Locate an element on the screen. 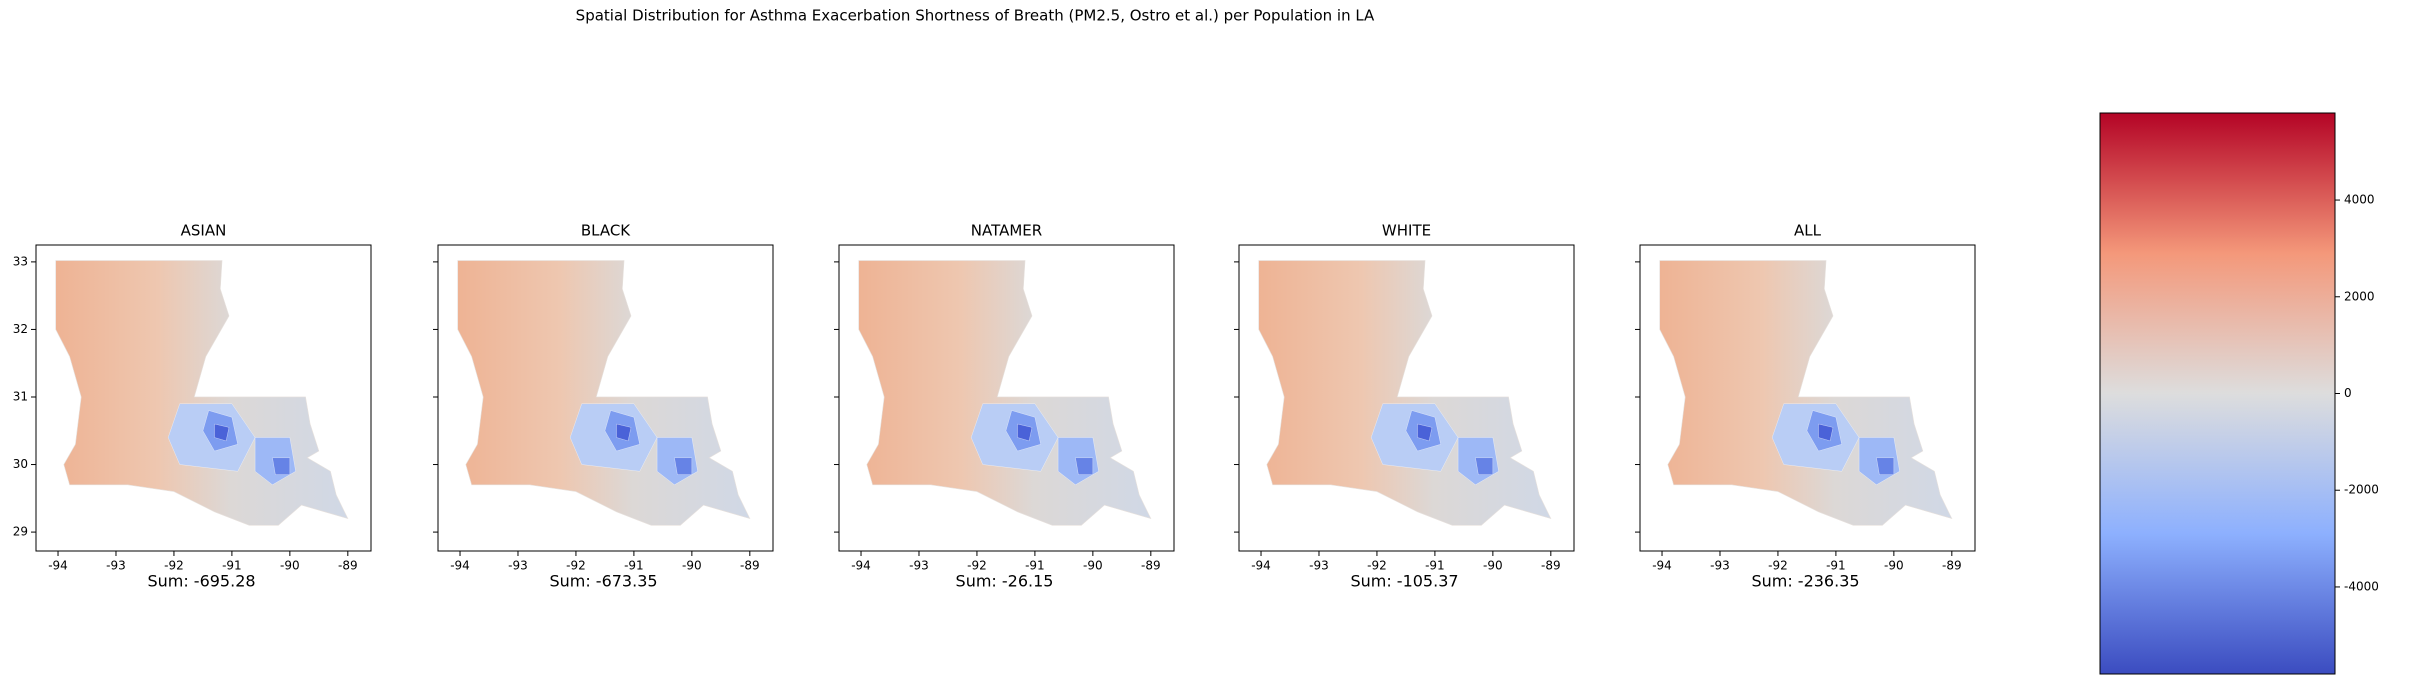  y-tick-label: 32 is located at coordinates (20, 329).